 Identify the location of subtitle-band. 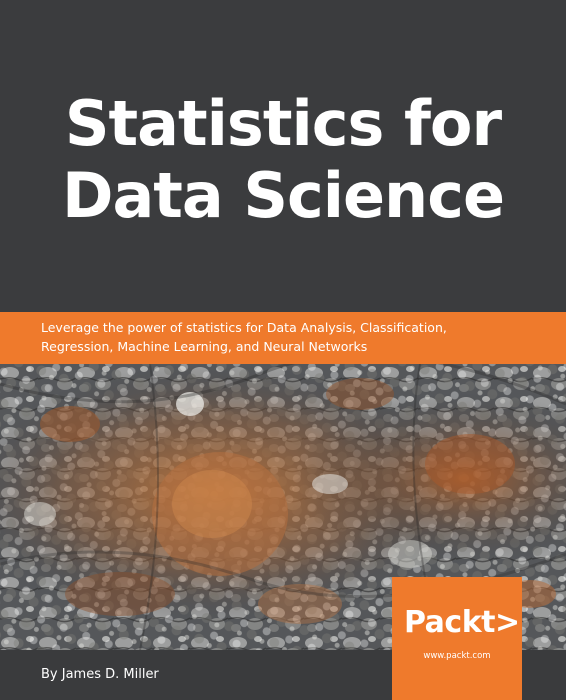
(283, 338).